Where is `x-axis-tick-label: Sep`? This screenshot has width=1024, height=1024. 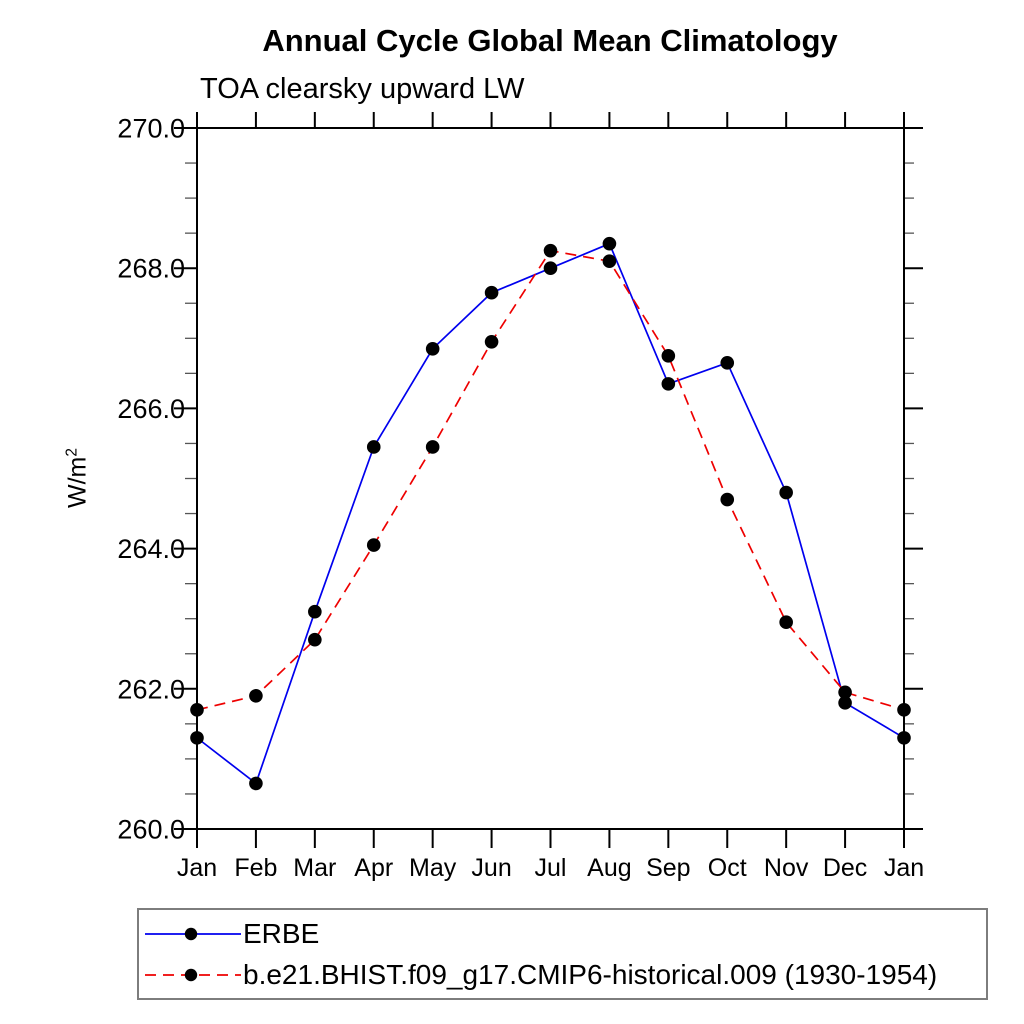 x-axis-tick-label: Sep is located at coordinates (668, 868).